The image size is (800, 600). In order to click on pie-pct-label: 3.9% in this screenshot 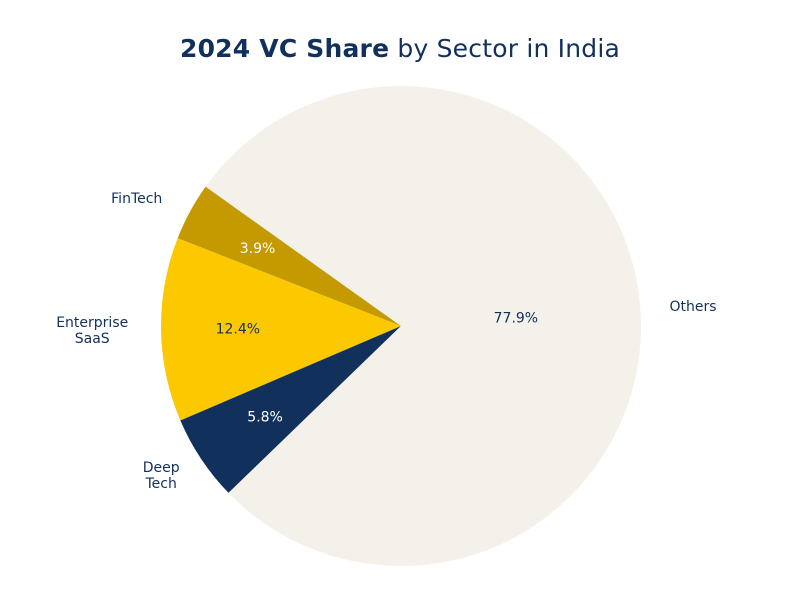, I will do `click(258, 249)`.